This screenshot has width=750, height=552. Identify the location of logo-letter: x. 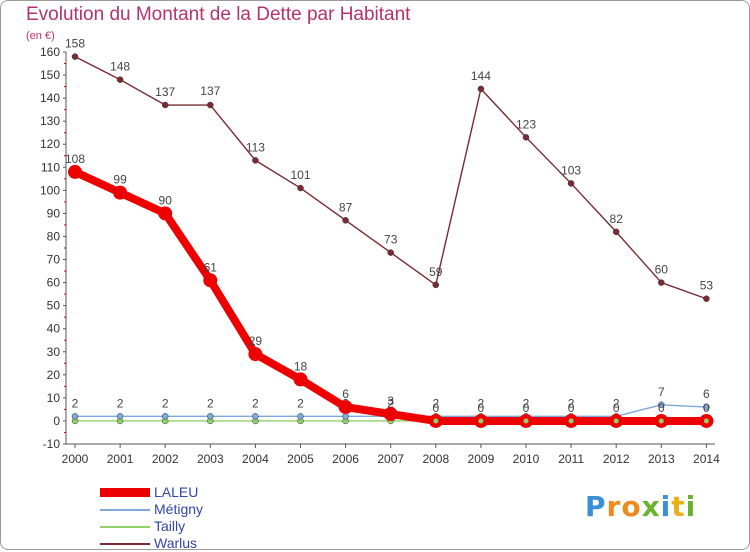
(651, 506).